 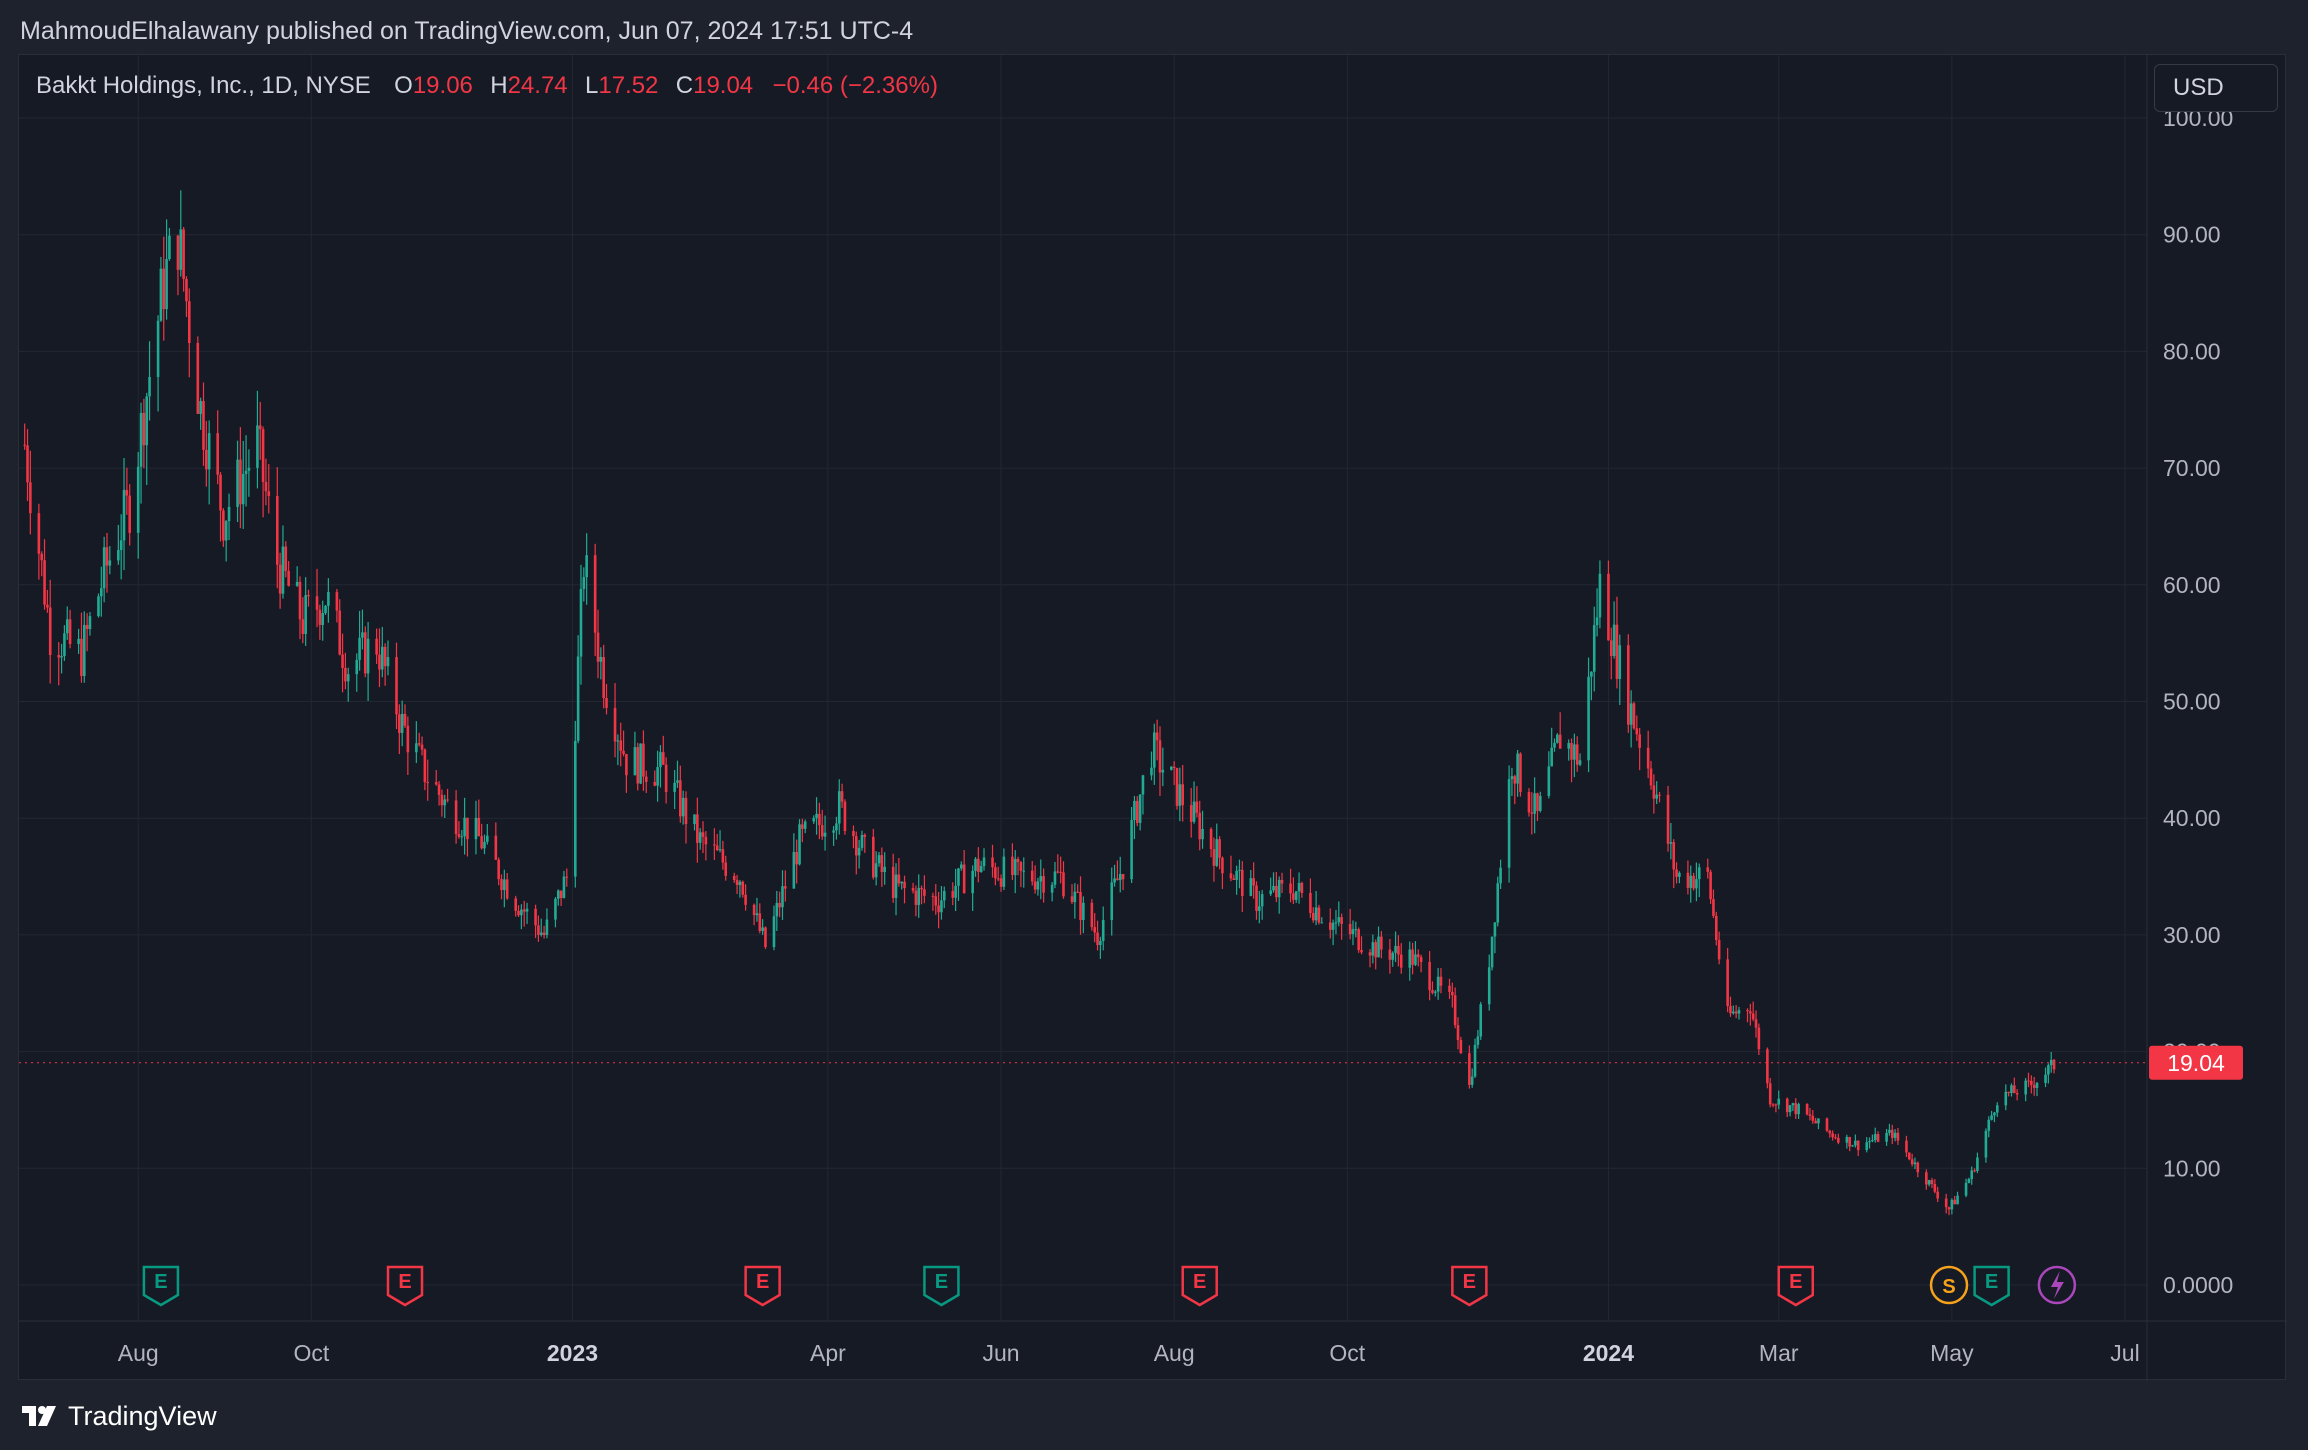 I want to click on currency-button: USD, so click(x=2216, y=88).